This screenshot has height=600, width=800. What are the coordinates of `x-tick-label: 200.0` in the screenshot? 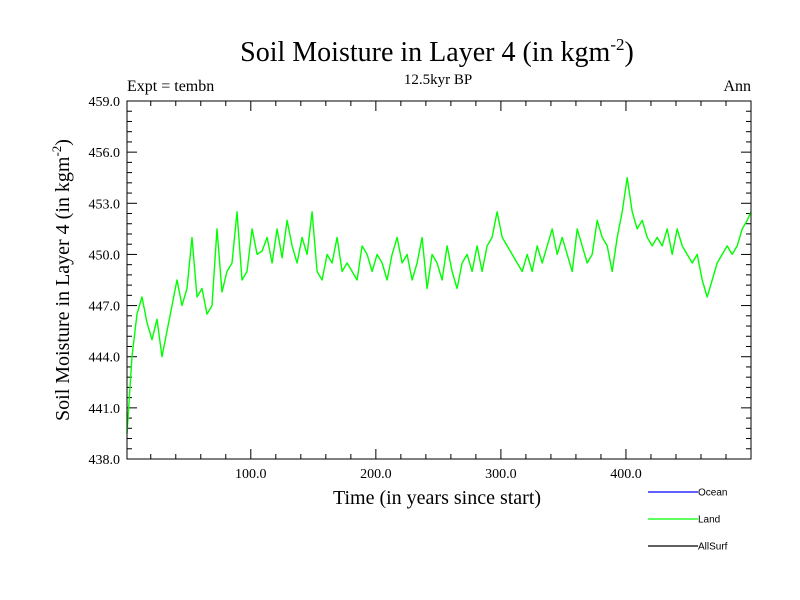 It's located at (376, 474).